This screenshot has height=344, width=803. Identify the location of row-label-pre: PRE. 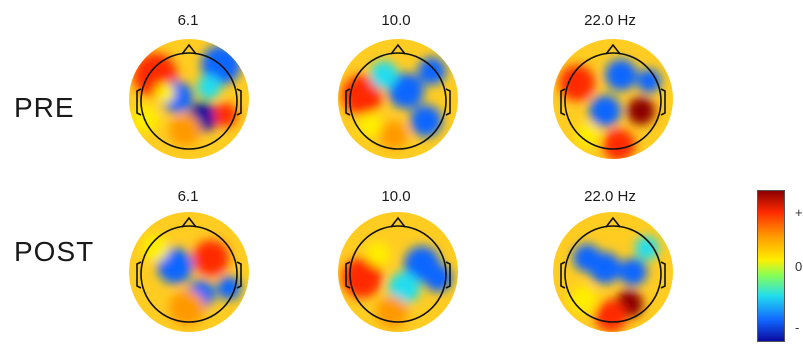
(44, 107).